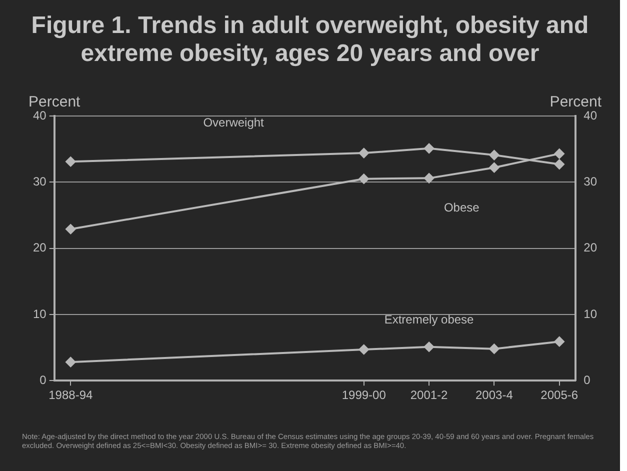  What do you see at coordinates (462, 207) in the screenshot?
I see `series-label: Obese` at bounding box center [462, 207].